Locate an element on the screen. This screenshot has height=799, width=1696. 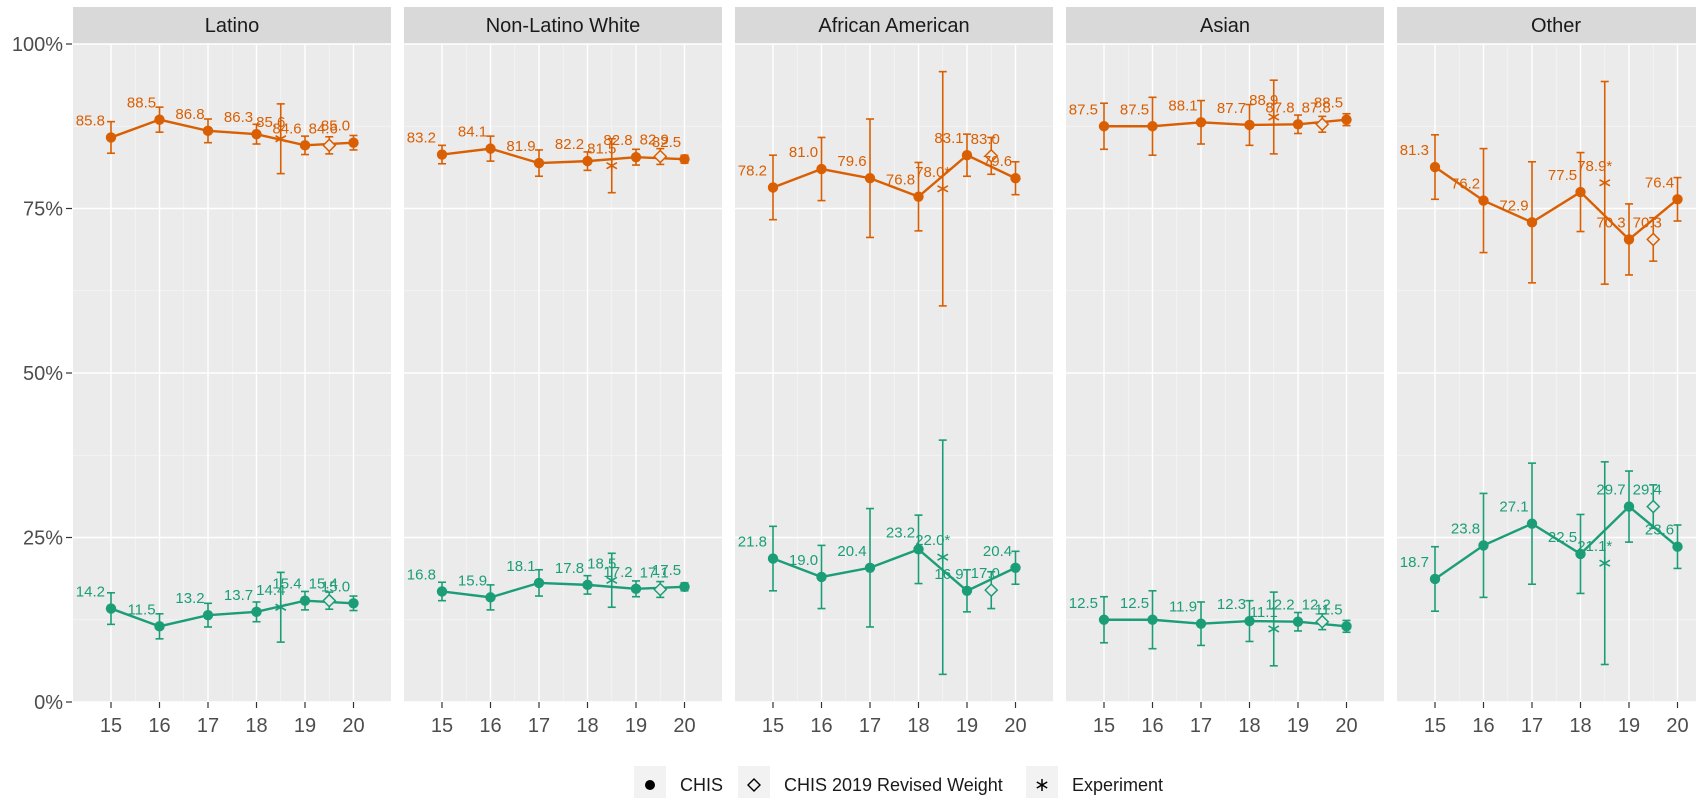
experiment-label: 14.4 is located at coordinates (270, 590).